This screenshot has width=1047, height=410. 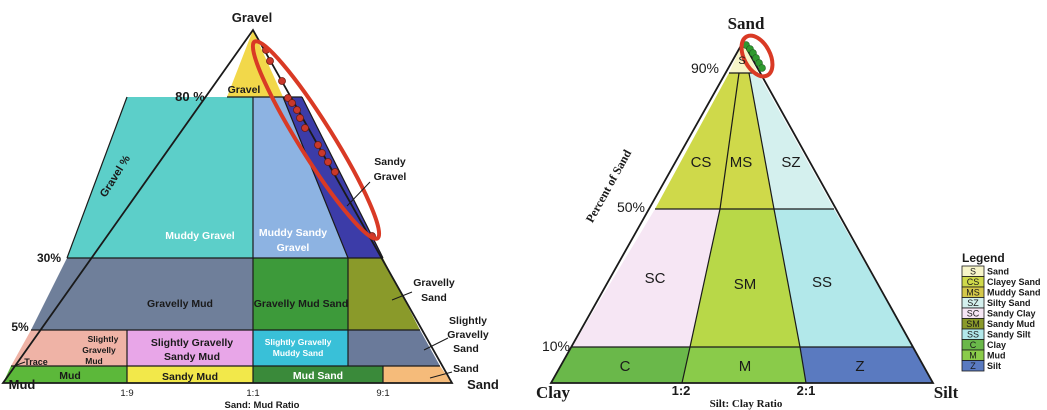 I want to click on legend-label: Clayey Sand, so click(x=1014, y=282).